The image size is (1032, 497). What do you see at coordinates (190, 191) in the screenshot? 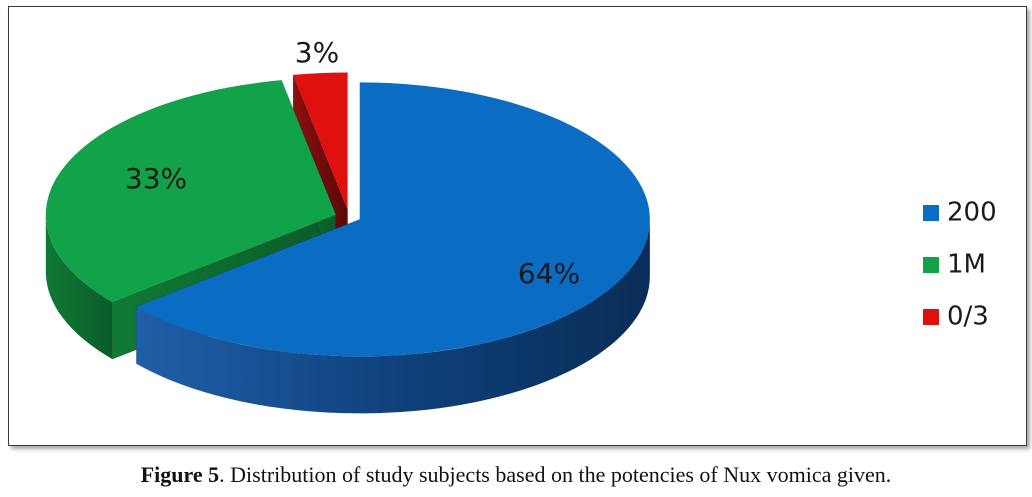
I see `slice-1m-top` at bounding box center [190, 191].